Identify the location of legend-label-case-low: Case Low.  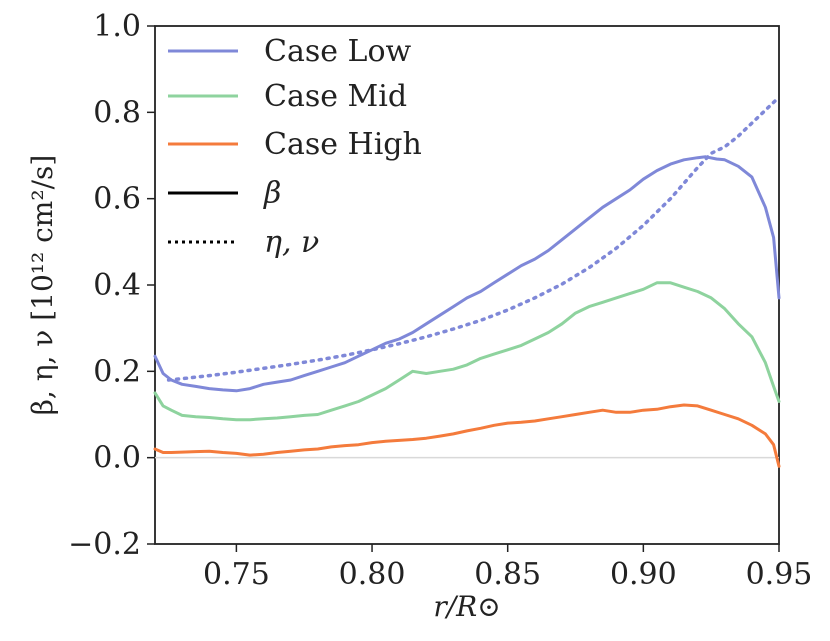
(338, 51).